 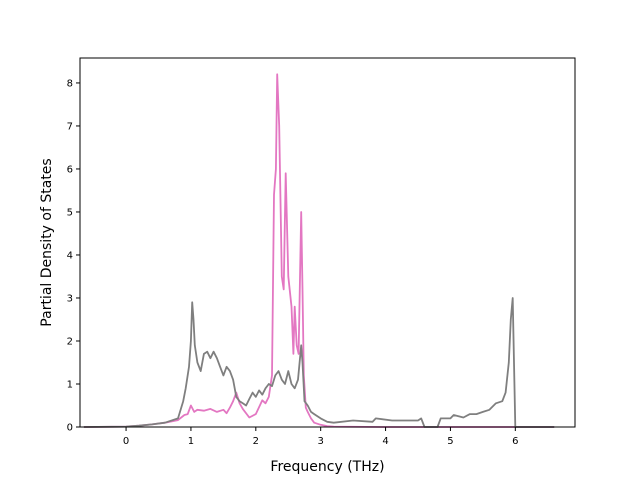 What do you see at coordinates (321, 441) in the screenshot?
I see `x-tick-label: 3` at bounding box center [321, 441].